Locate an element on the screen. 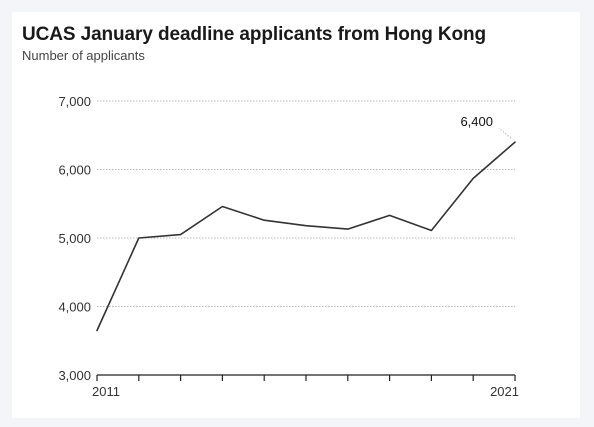 This screenshot has width=594, height=427. y-axis-tick-labels: 3,000 4,000 5,000 6,000 7,000 is located at coordinates (74, 238).